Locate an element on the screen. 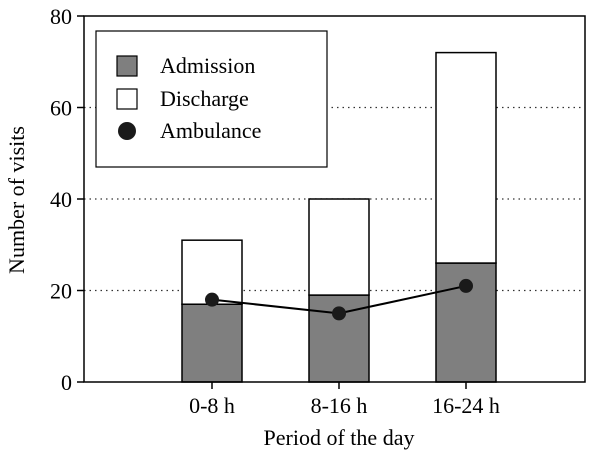 Image resolution: width=602 pixels, height=456 pixels. x-tick-label: 0-8 h is located at coordinates (212, 405).